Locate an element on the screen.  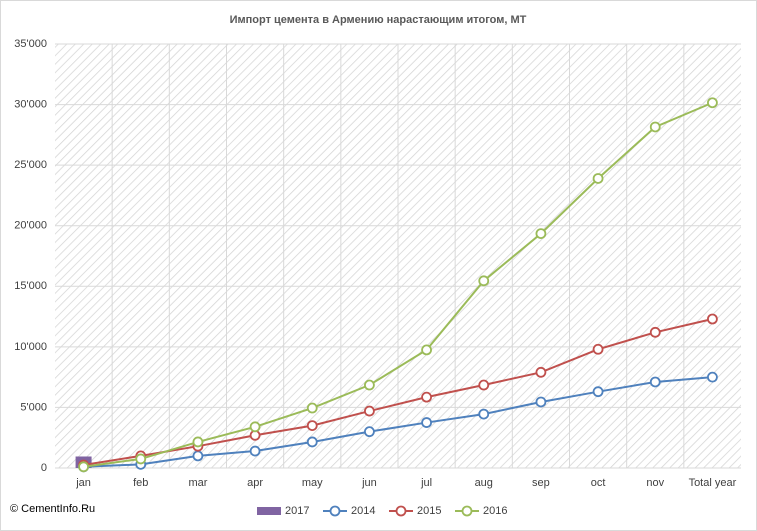
x-tick-label: mar is located at coordinates (197, 483).